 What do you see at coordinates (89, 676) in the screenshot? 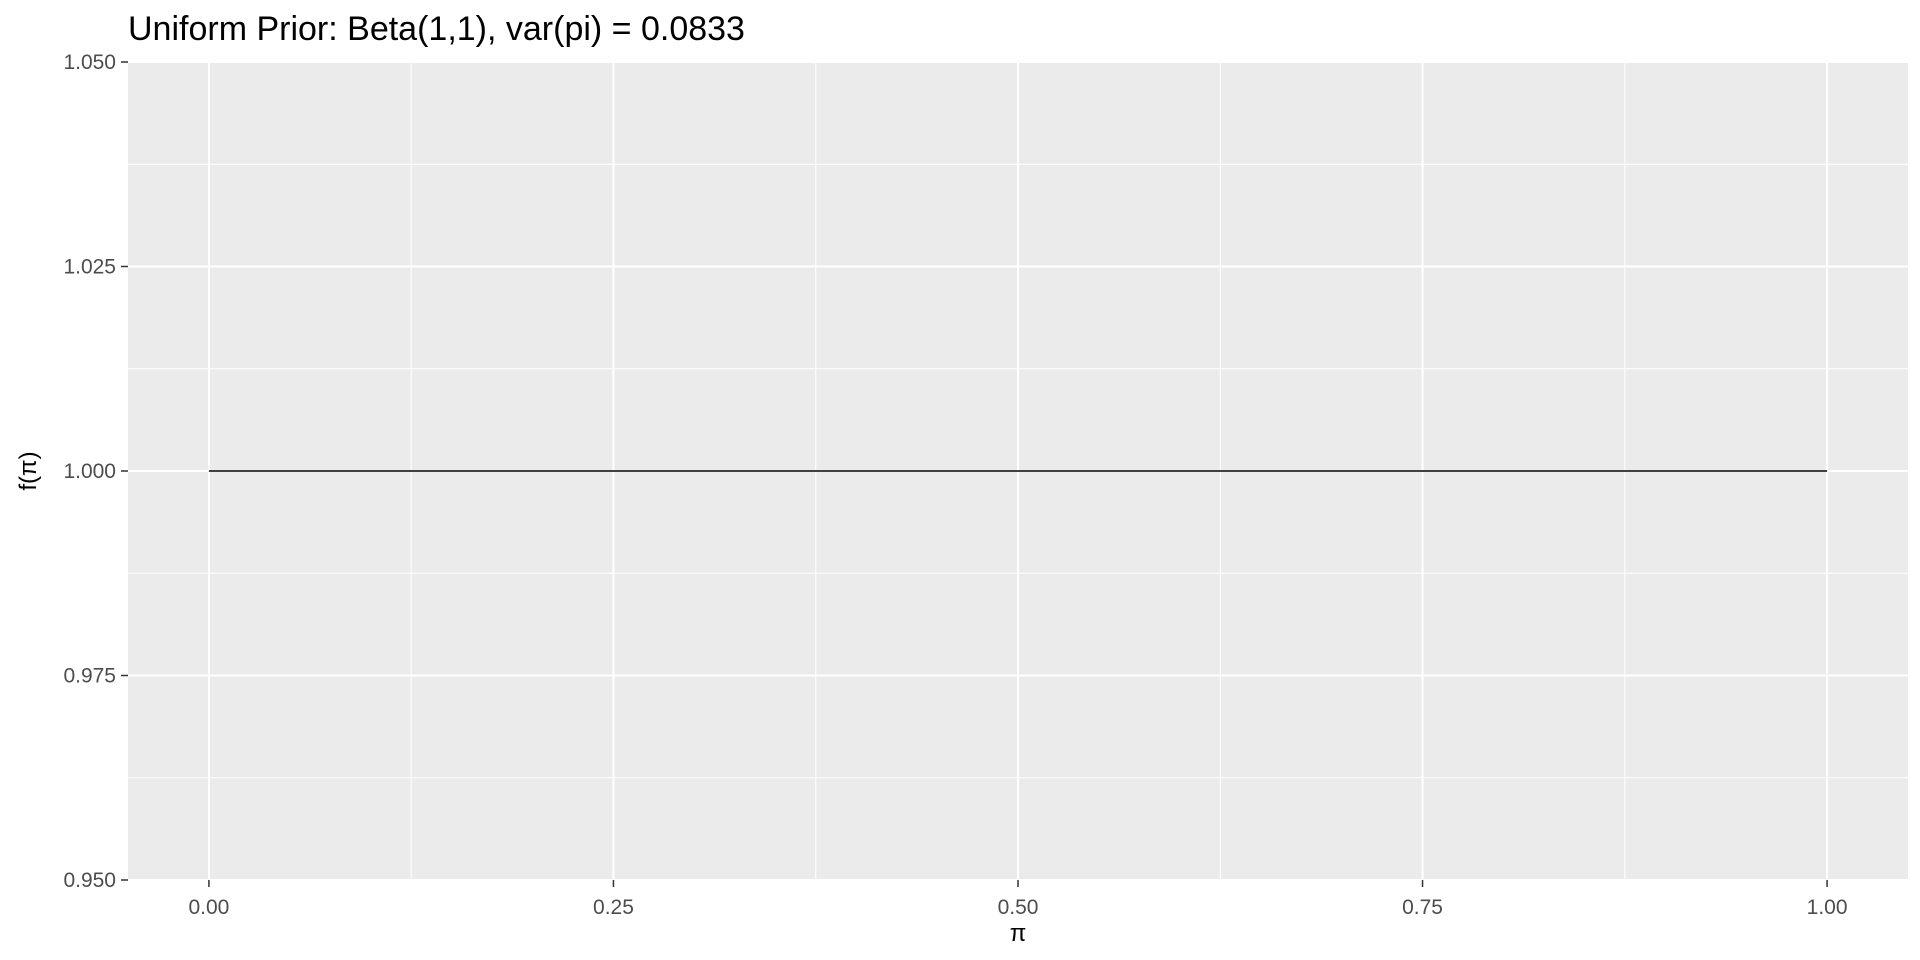
I see `y-tick-label: 0.975` at bounding box center [89, 676].